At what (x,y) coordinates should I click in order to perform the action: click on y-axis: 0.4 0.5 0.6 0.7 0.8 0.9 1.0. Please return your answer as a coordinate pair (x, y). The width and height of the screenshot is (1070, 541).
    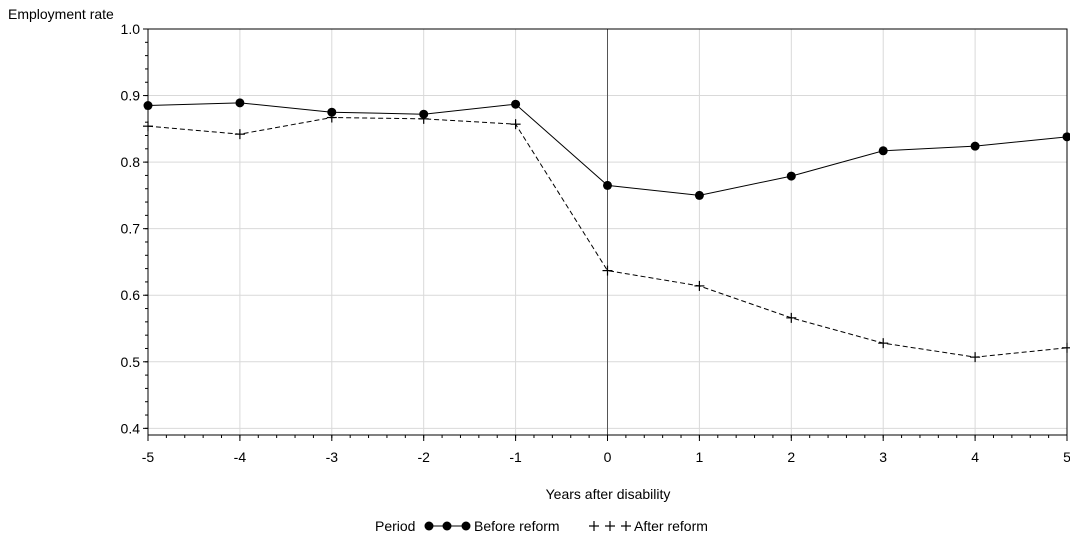
    Looking at the image, I should click on (134, 228).